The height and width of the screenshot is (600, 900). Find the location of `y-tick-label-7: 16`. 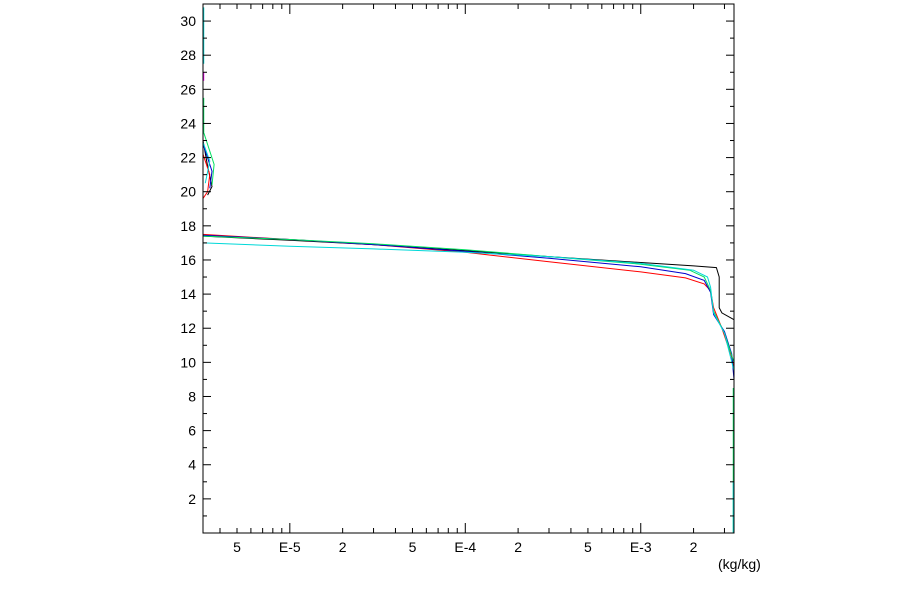

y-tick-label-7: 16 is located at coordinates (188, 260).